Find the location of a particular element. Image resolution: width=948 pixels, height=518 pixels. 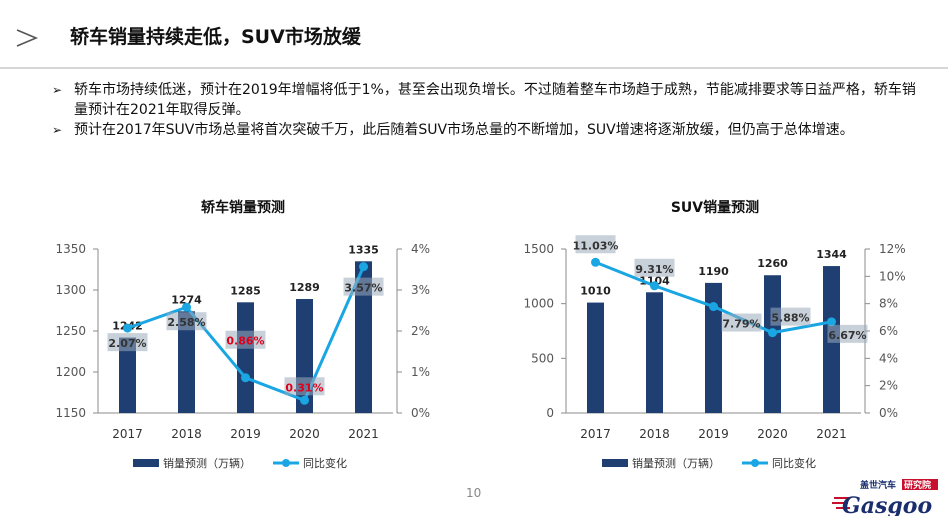

chevron-right-icon is located at coordinates (27, 38).